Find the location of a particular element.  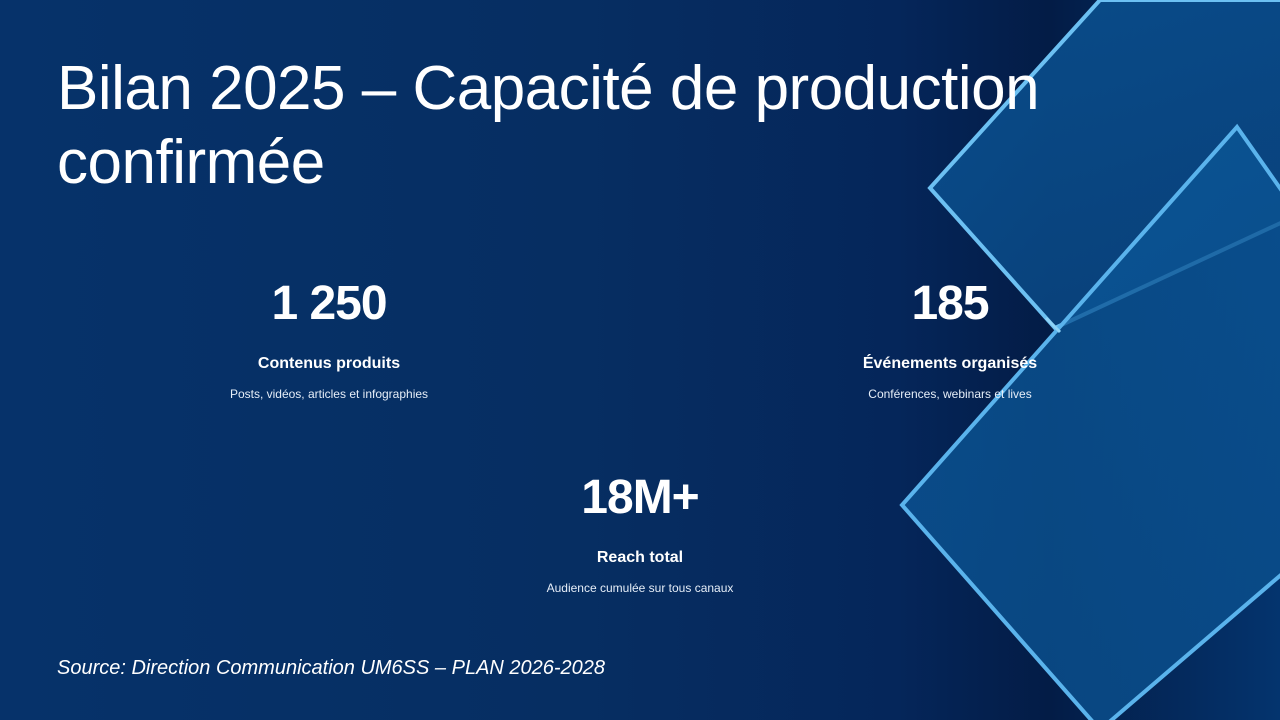

stat-label: Reach total is located at coordinates (640, 557).